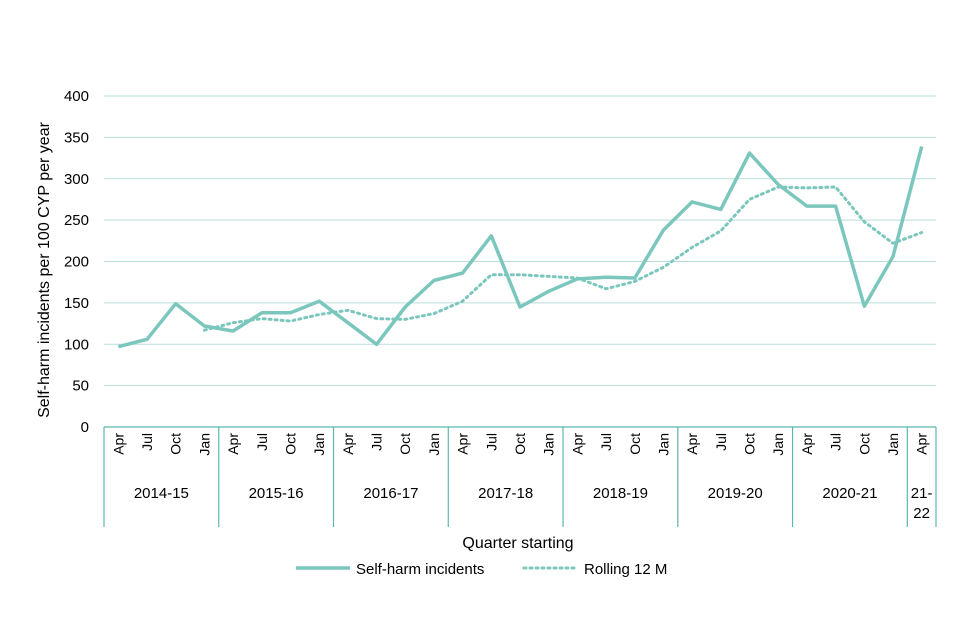 This screenshot has height=640, width=960. Describe the element at coordinates (735, 493) in the screenshot. I see `x-tick-label-year: 2019-20` at that location.